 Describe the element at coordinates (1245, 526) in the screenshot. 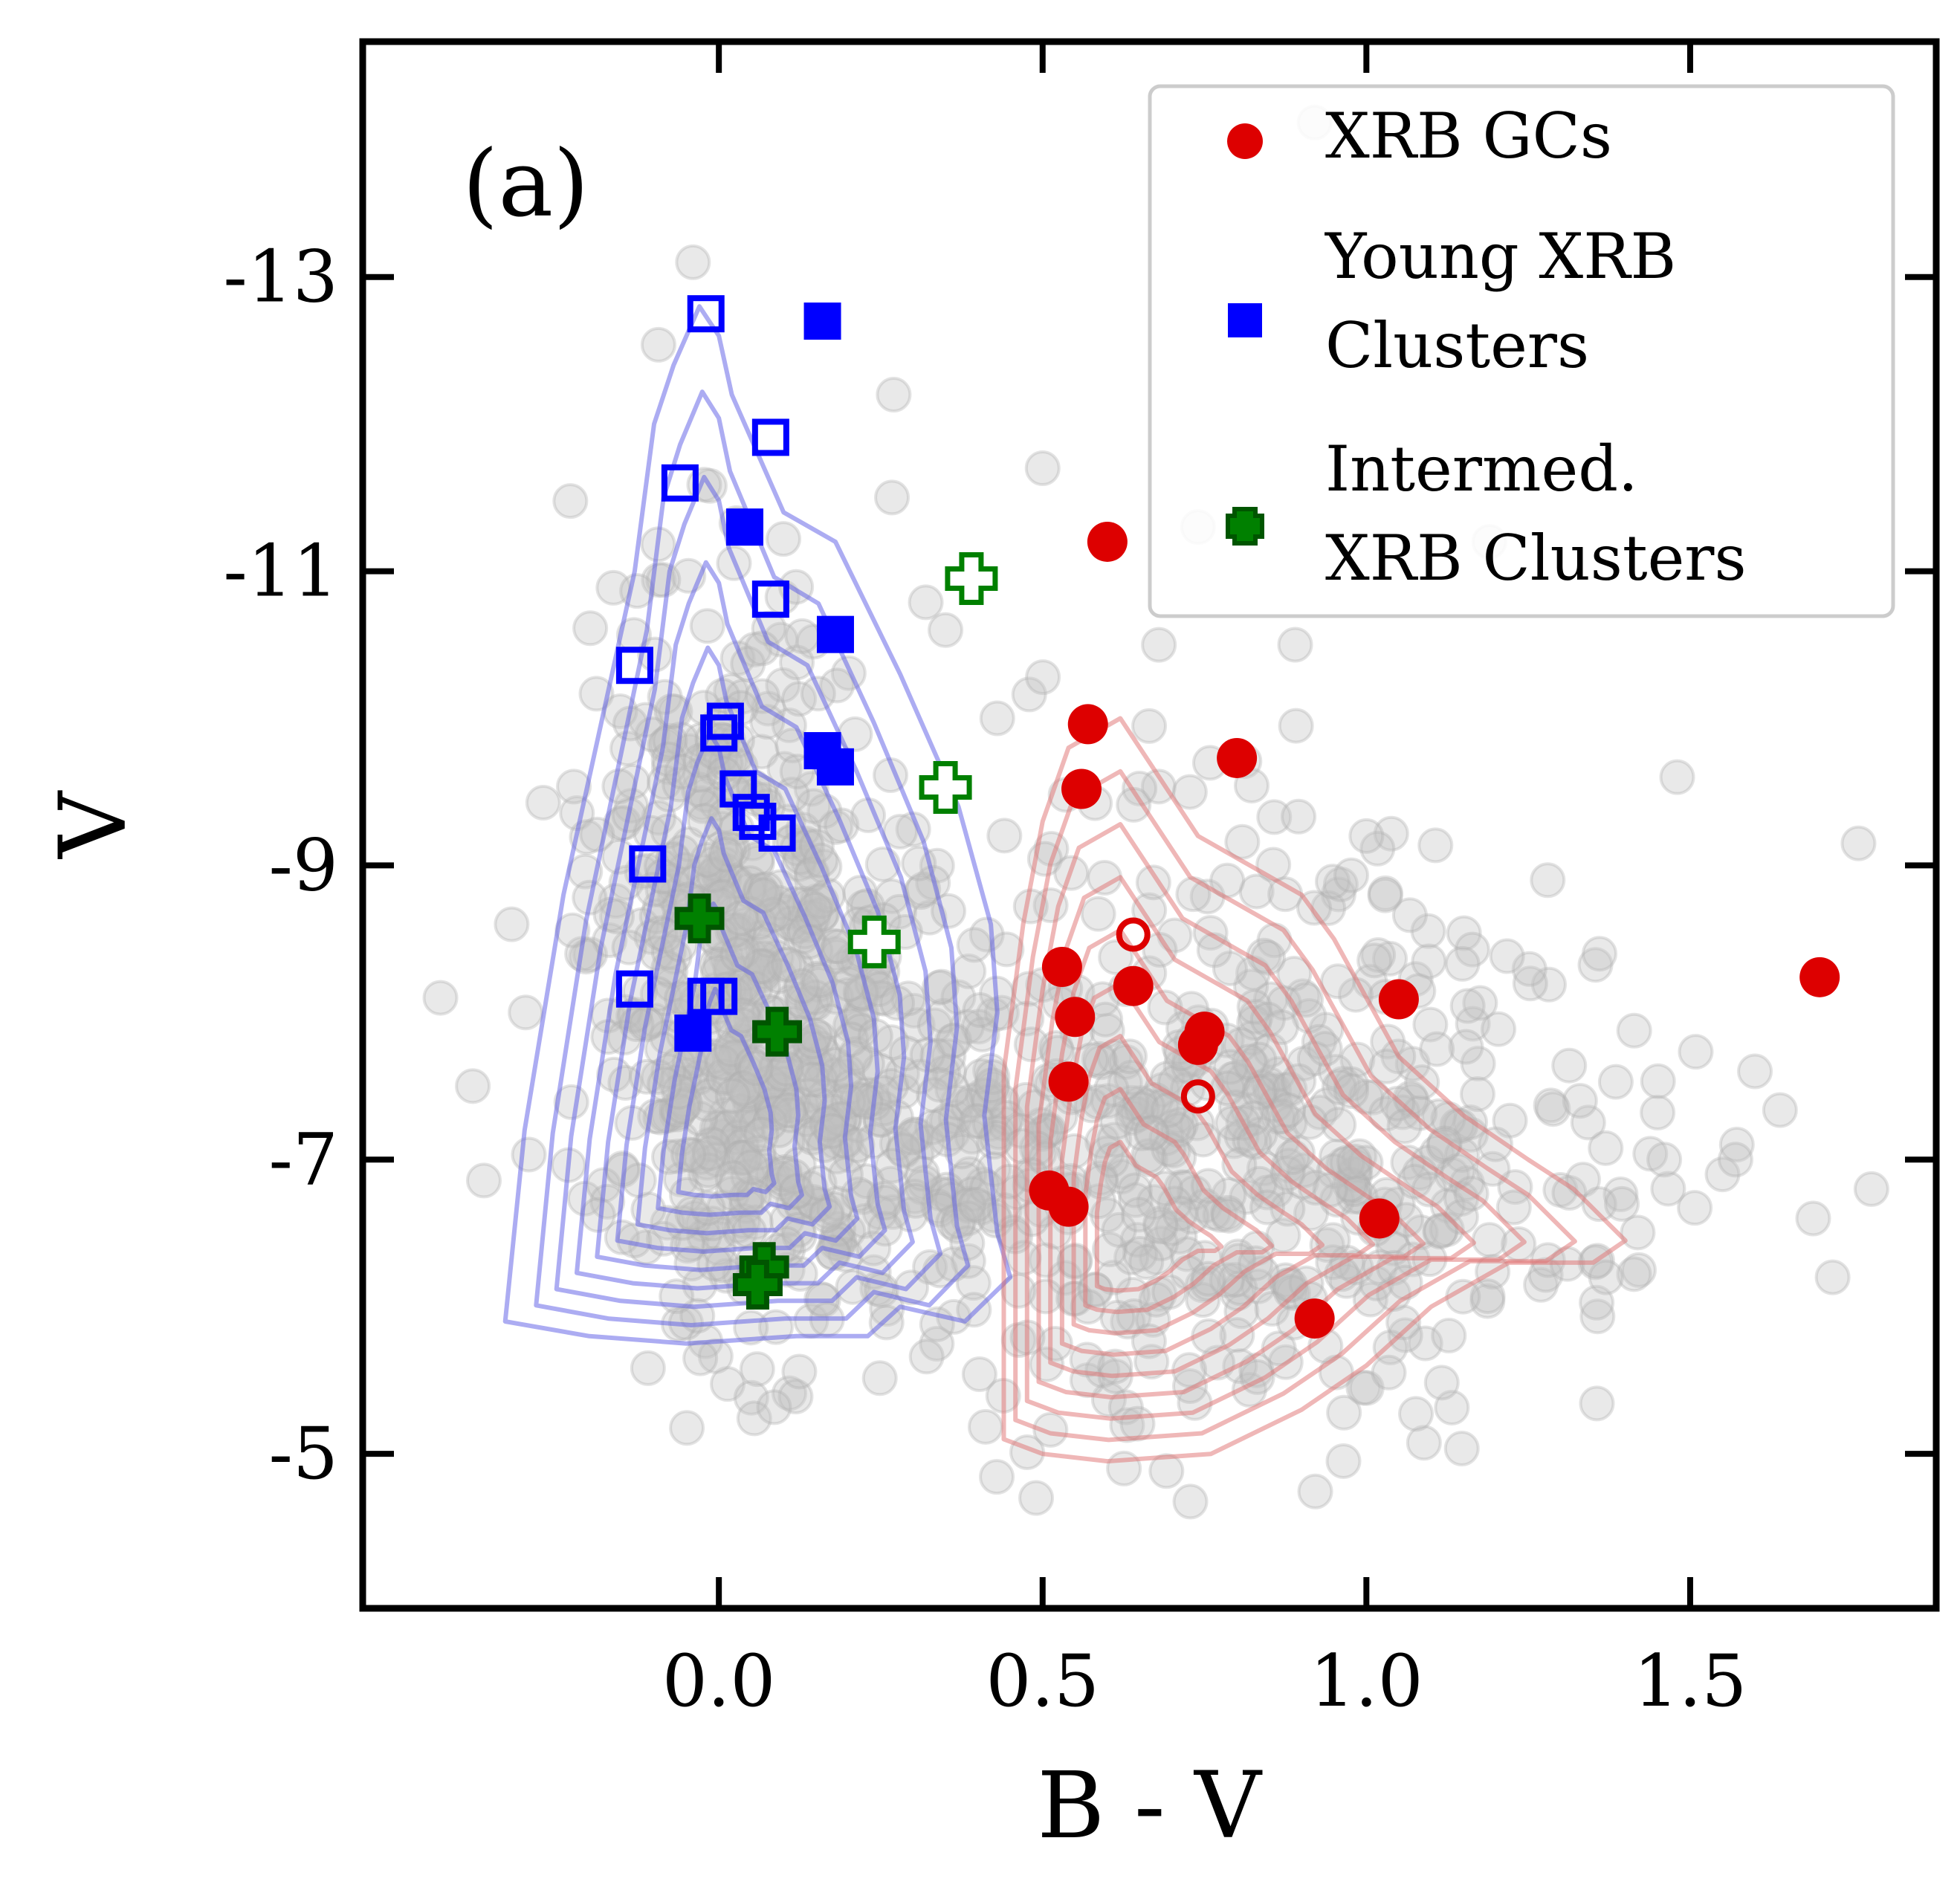

I see `legend-marker-intermed` at that location.